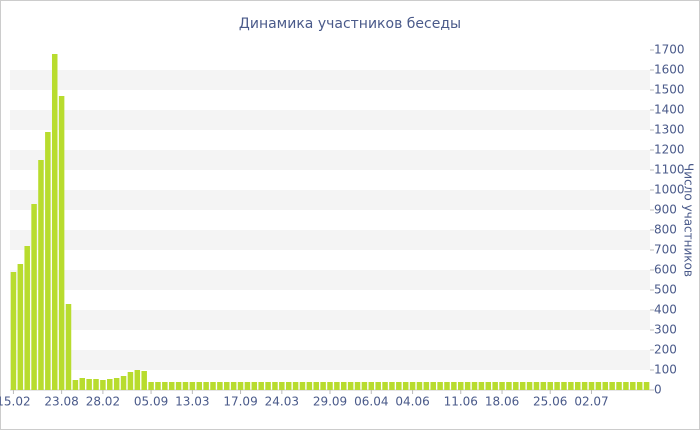 Image resolution: width=700 pixels, height=430 pixels. What do you see at coordinates (371, 402) in the screenshot?
I see `x-tick-label: 06.04` at bounding box center [371, 402].